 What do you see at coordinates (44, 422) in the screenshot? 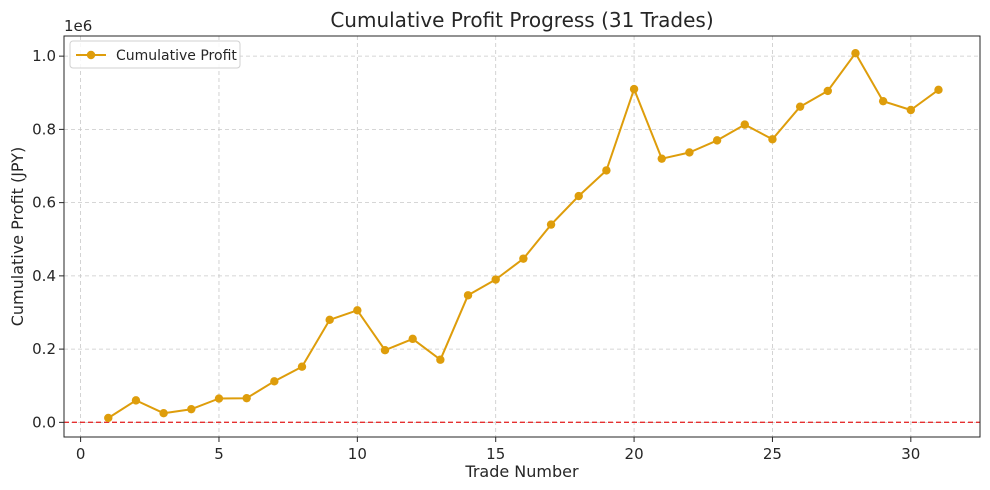
I see `y-tick-label: 0.0` at bounding box center [44, 422].